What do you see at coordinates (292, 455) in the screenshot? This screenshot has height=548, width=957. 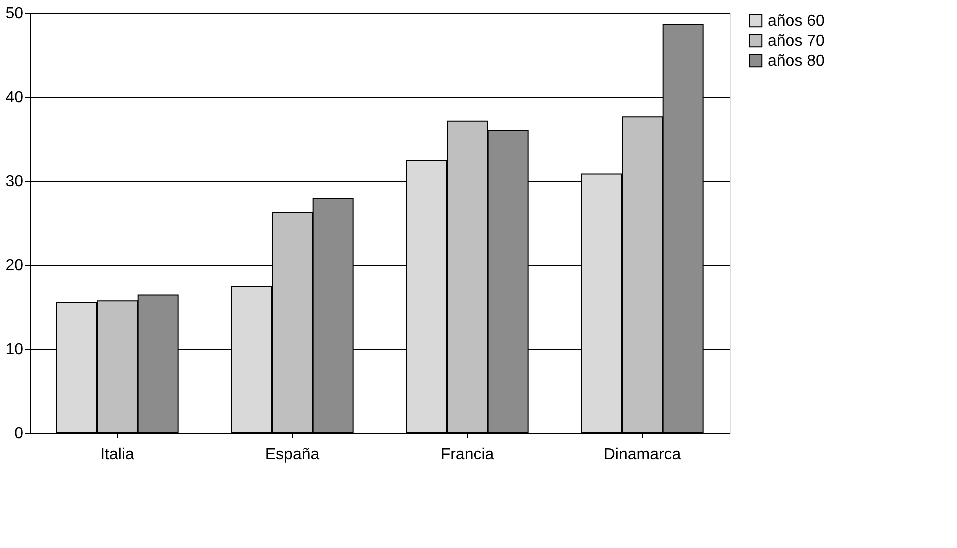 I see `x-tick-label: España` at bounding box center [292, 455].